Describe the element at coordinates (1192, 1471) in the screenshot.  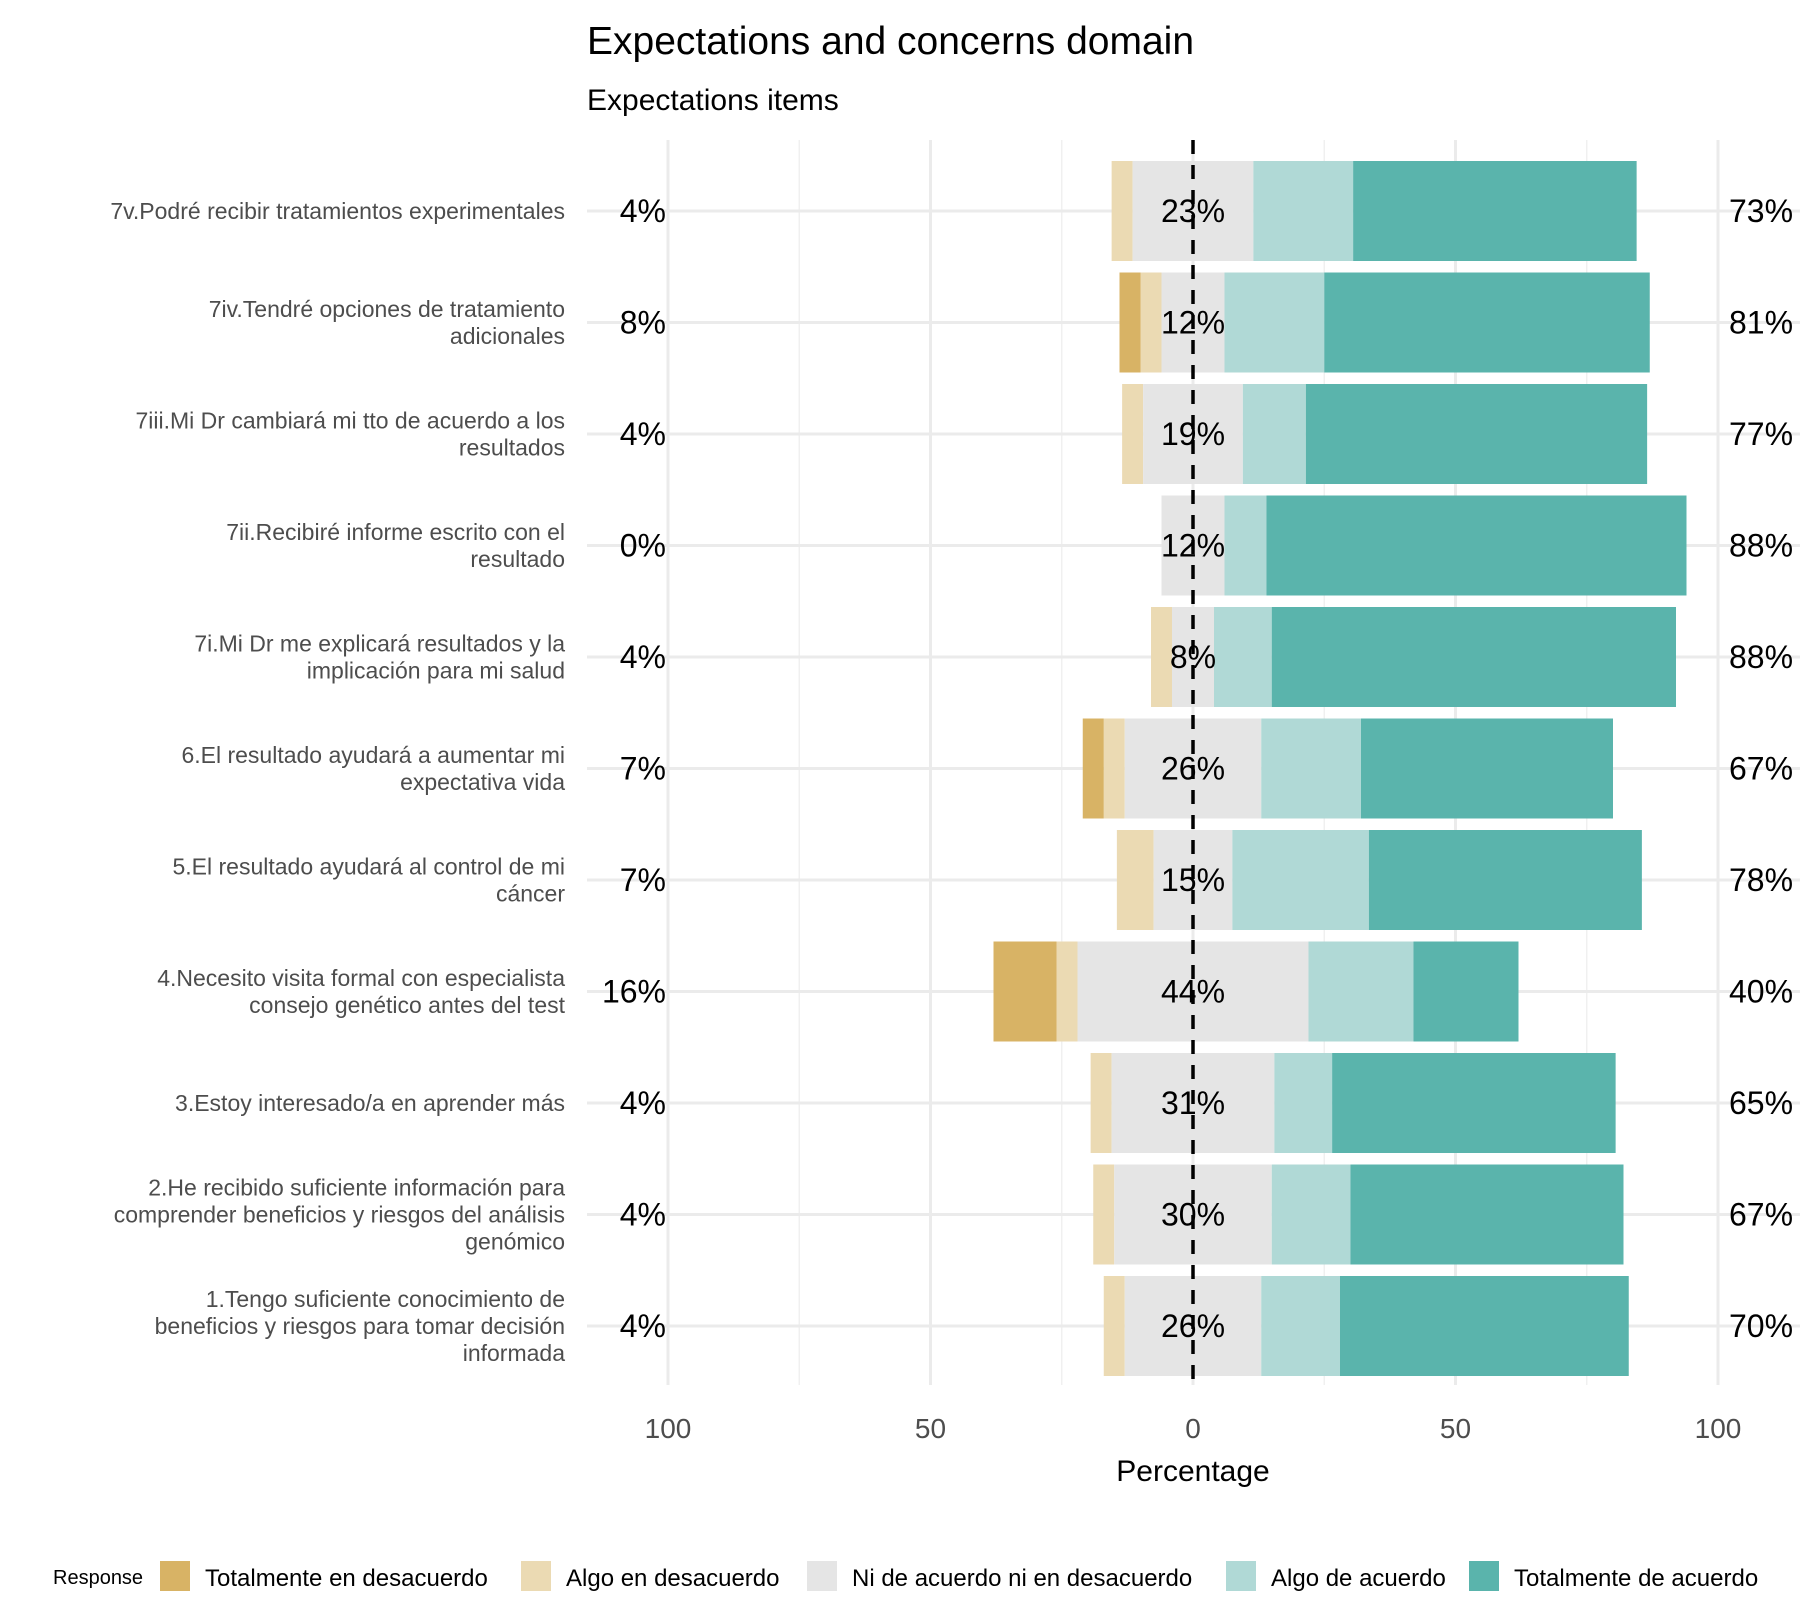
I see `x-axis-label: Percentage` at that location.